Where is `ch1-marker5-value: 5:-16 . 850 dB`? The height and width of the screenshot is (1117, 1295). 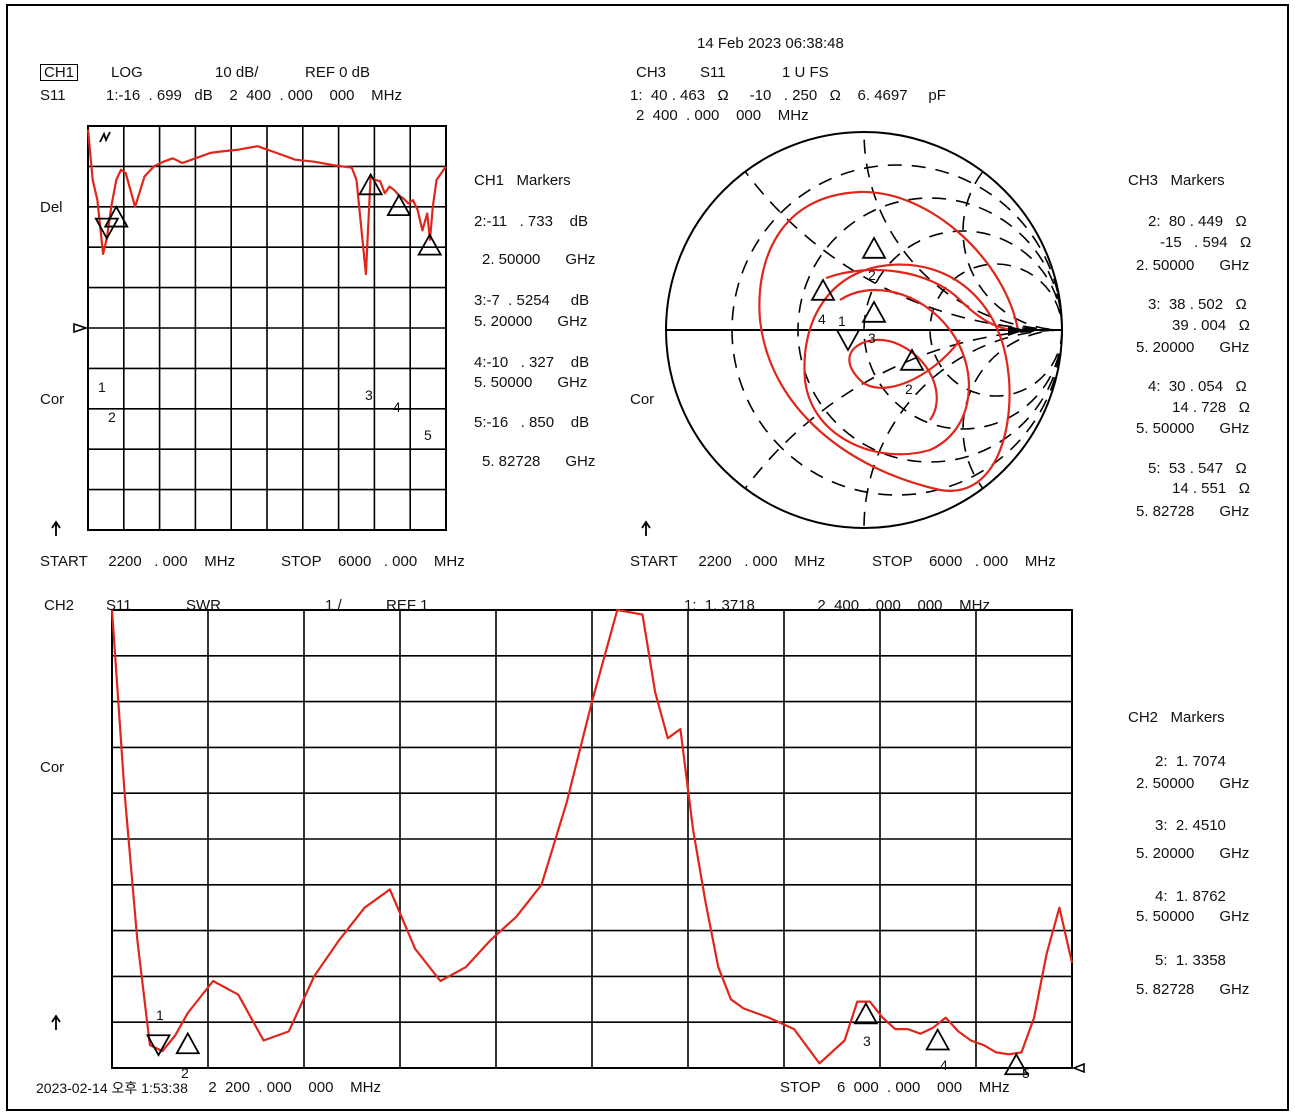 ch1-marker5-value: 5:-16 . 850 dB is located at coordinates (532, 422).